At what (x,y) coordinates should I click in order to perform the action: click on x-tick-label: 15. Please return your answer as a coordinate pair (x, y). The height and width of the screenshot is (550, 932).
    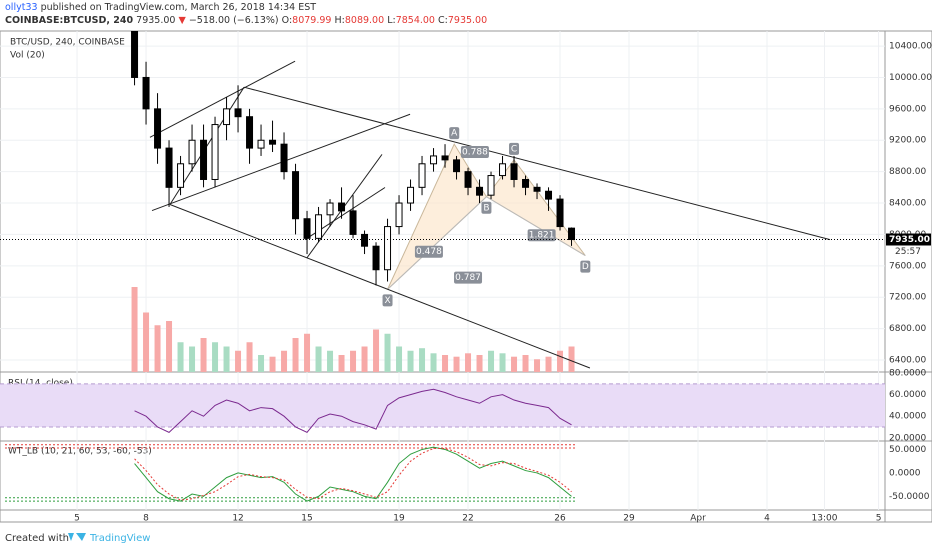
    Looking at the image, I should click on (306, 519).